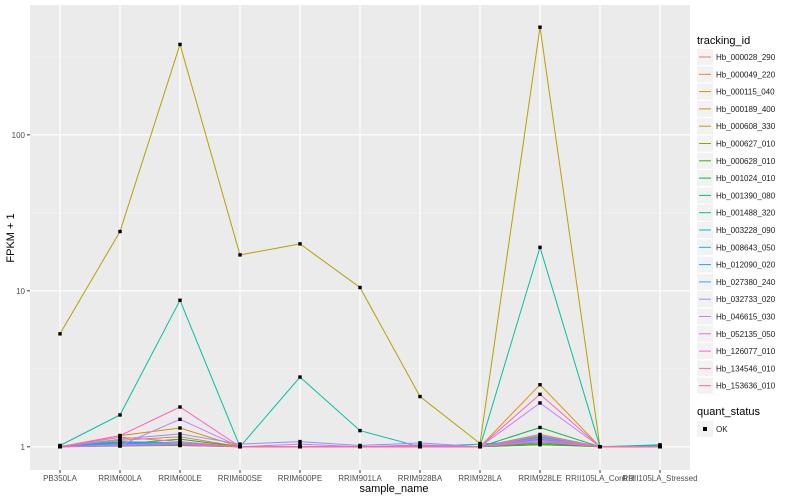  What do you see at coordinates (746, 265) in the screenshot?
I see `legend-label: Hb_012090_020` at bounding box center [746, 265].